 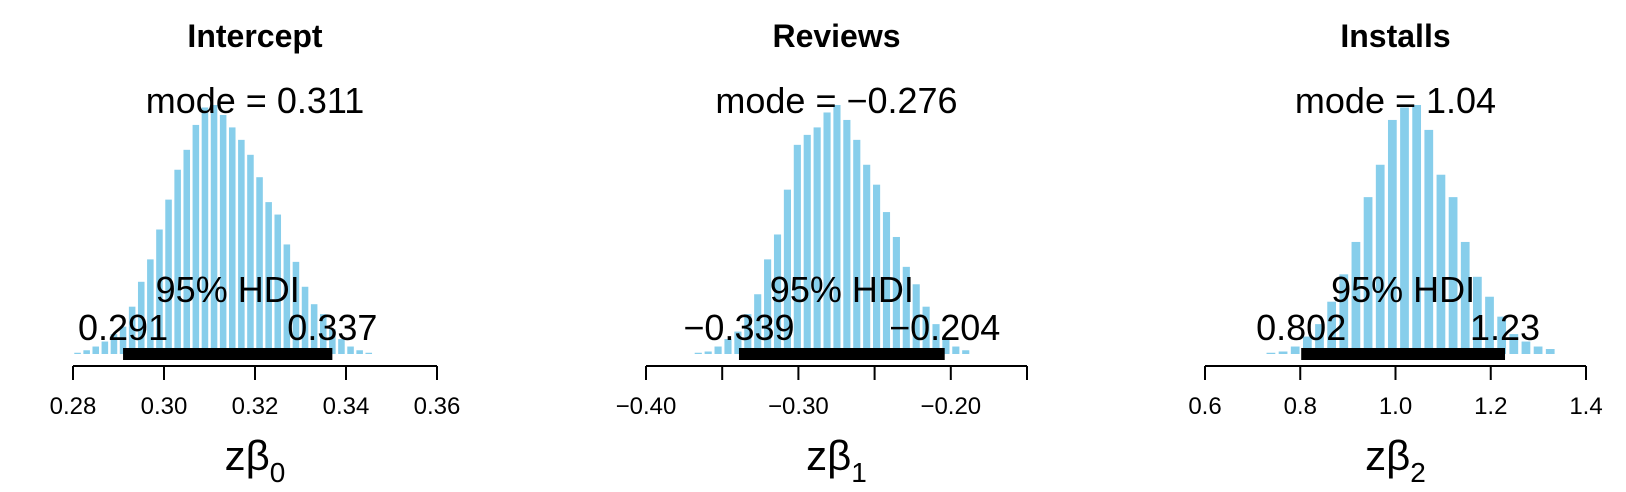 I want to click on x-axis-label-subscript: 0, so click(x=278, y=472).